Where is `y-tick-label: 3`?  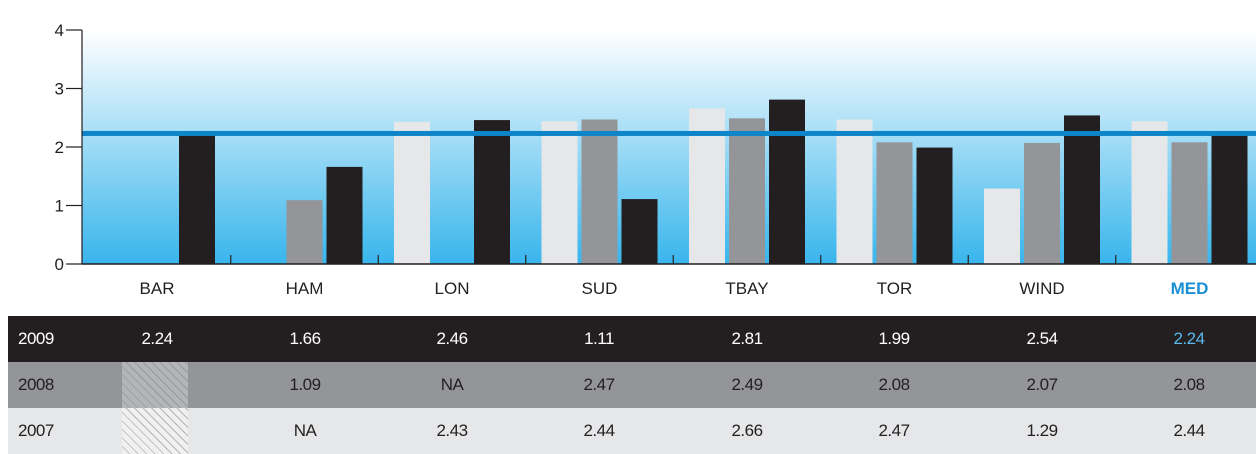 y-tick-label: 3 is located at coordinates (59, 89).